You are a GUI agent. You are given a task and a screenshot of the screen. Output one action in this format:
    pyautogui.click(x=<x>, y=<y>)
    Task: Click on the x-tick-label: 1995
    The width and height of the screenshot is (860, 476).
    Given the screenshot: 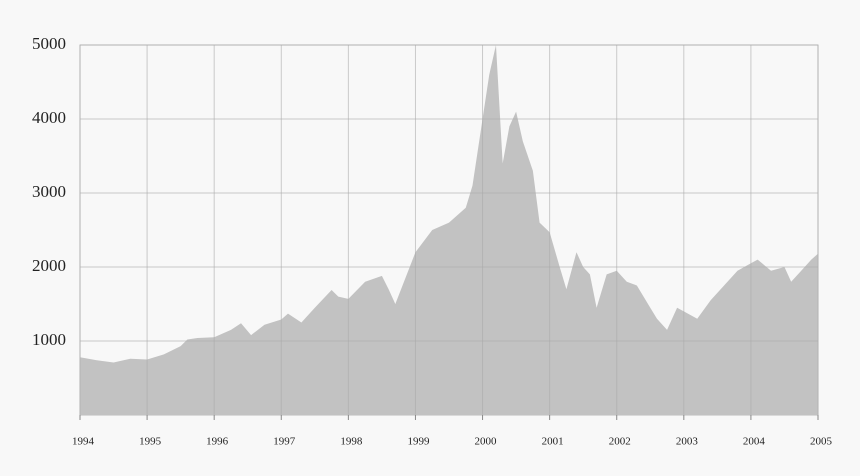 What is the action you would take?
    pyautogui.click(x=150, y=442)
    